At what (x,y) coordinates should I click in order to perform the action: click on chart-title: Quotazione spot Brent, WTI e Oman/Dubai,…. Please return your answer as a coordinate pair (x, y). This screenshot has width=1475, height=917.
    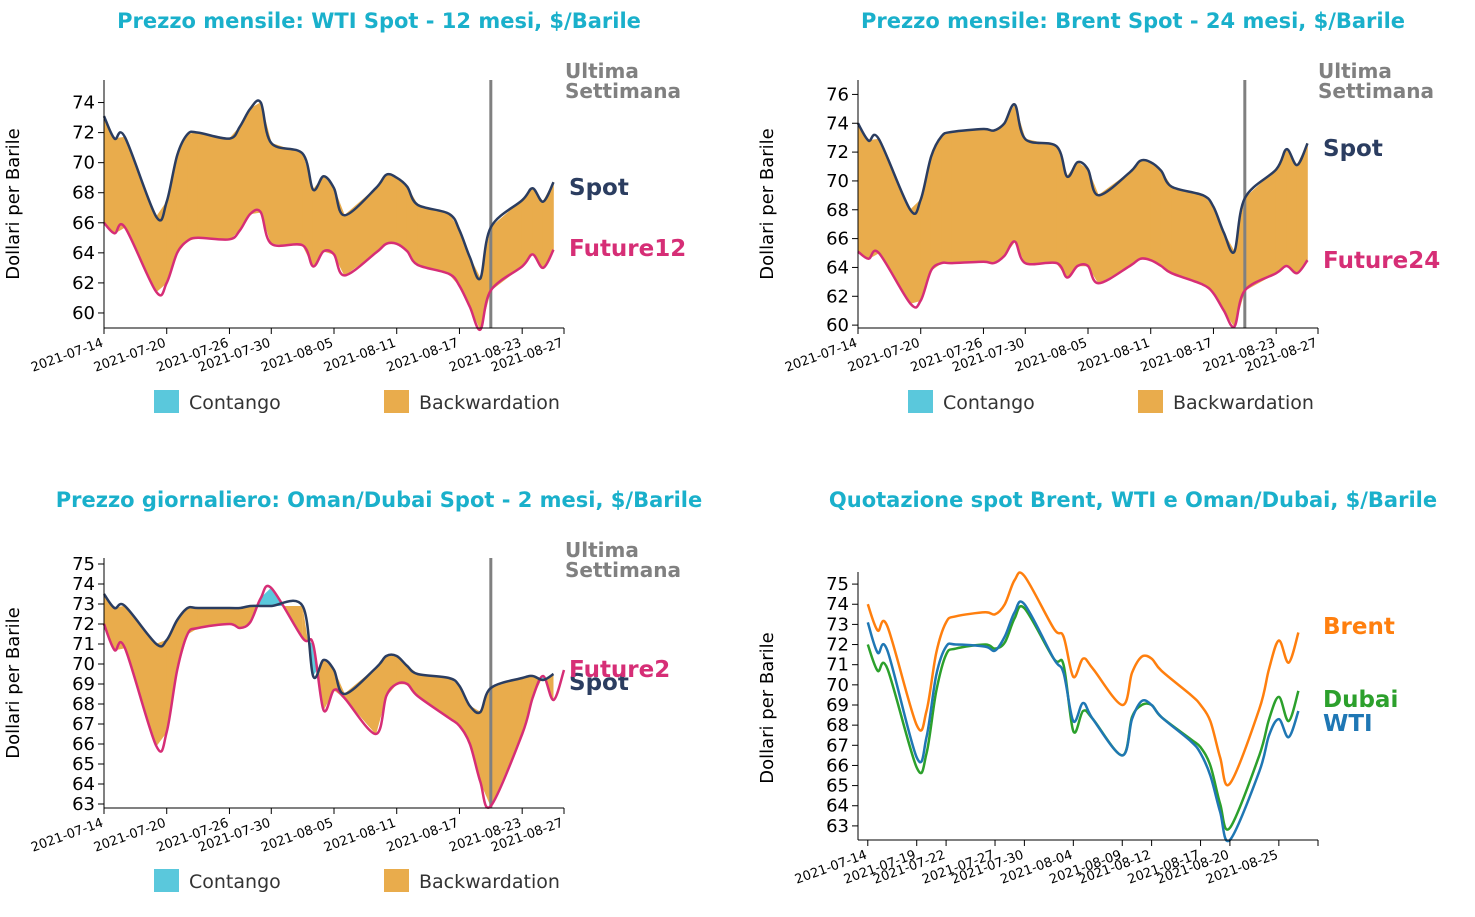
    Looking at the image, I should click on (1133, 500).